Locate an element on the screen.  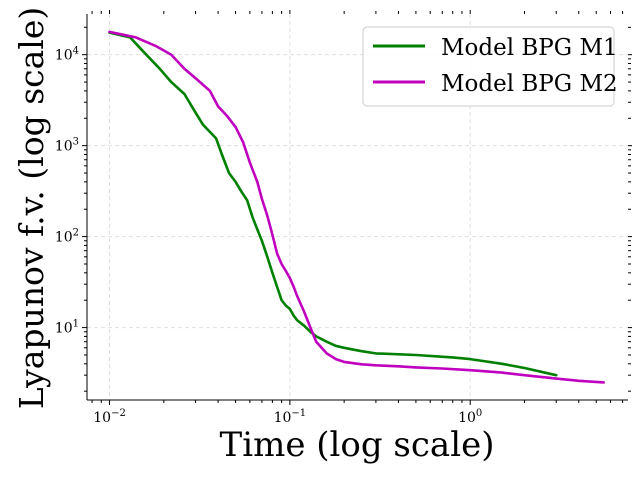
x-tick-label: 10⁻² is located at coordinates (109, 417).